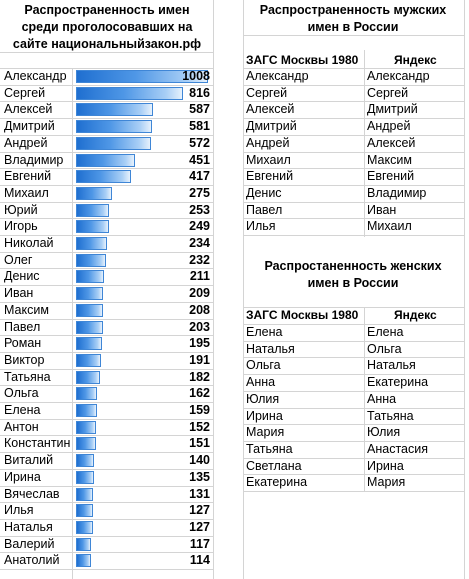 Image resolution: width=469 pixels, height=579 pixels. I want to click on male-col2-header: Яндекс, so click(415, 60).